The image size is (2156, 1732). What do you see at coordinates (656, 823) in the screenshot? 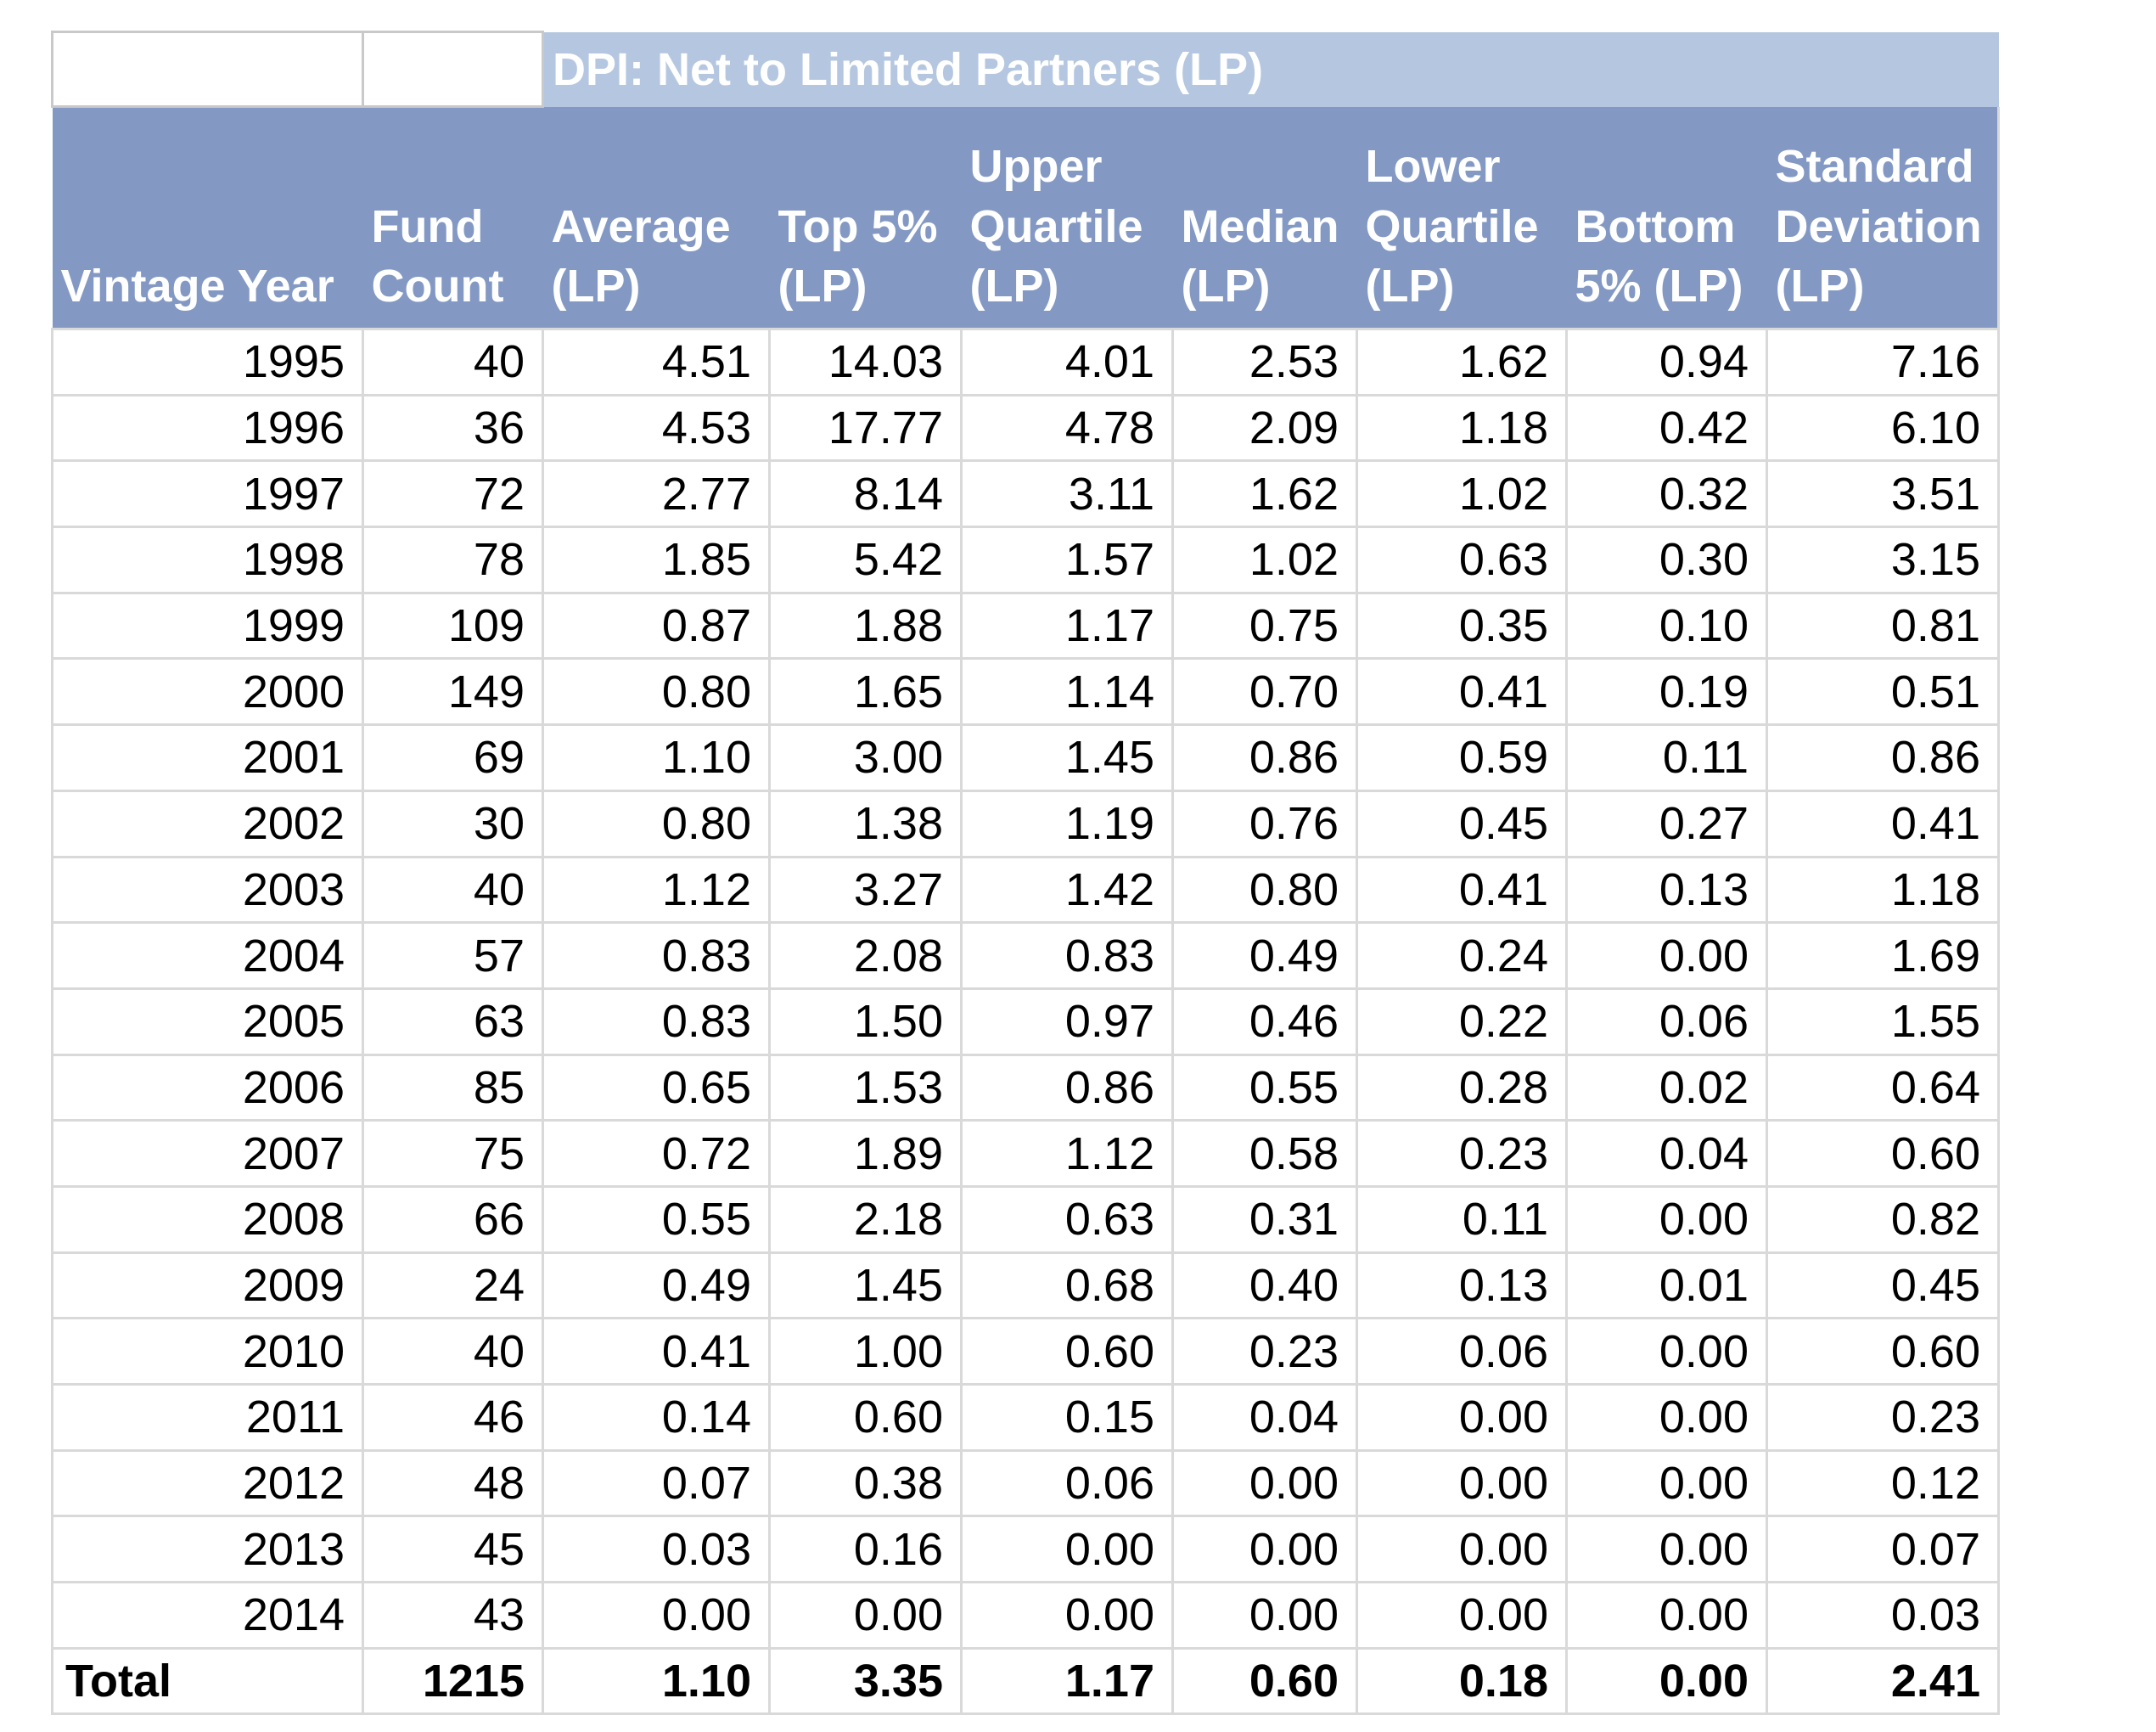
I see `cell: 0.80` at bounding box center [656, 823].